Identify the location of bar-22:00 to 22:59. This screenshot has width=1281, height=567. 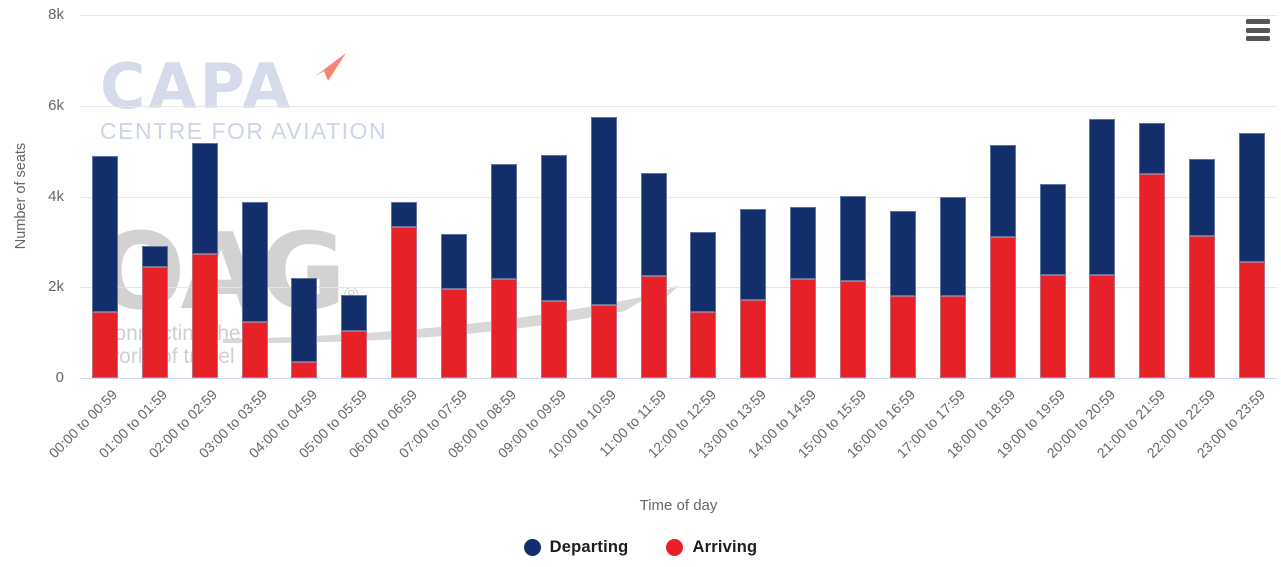
(1202, 268).